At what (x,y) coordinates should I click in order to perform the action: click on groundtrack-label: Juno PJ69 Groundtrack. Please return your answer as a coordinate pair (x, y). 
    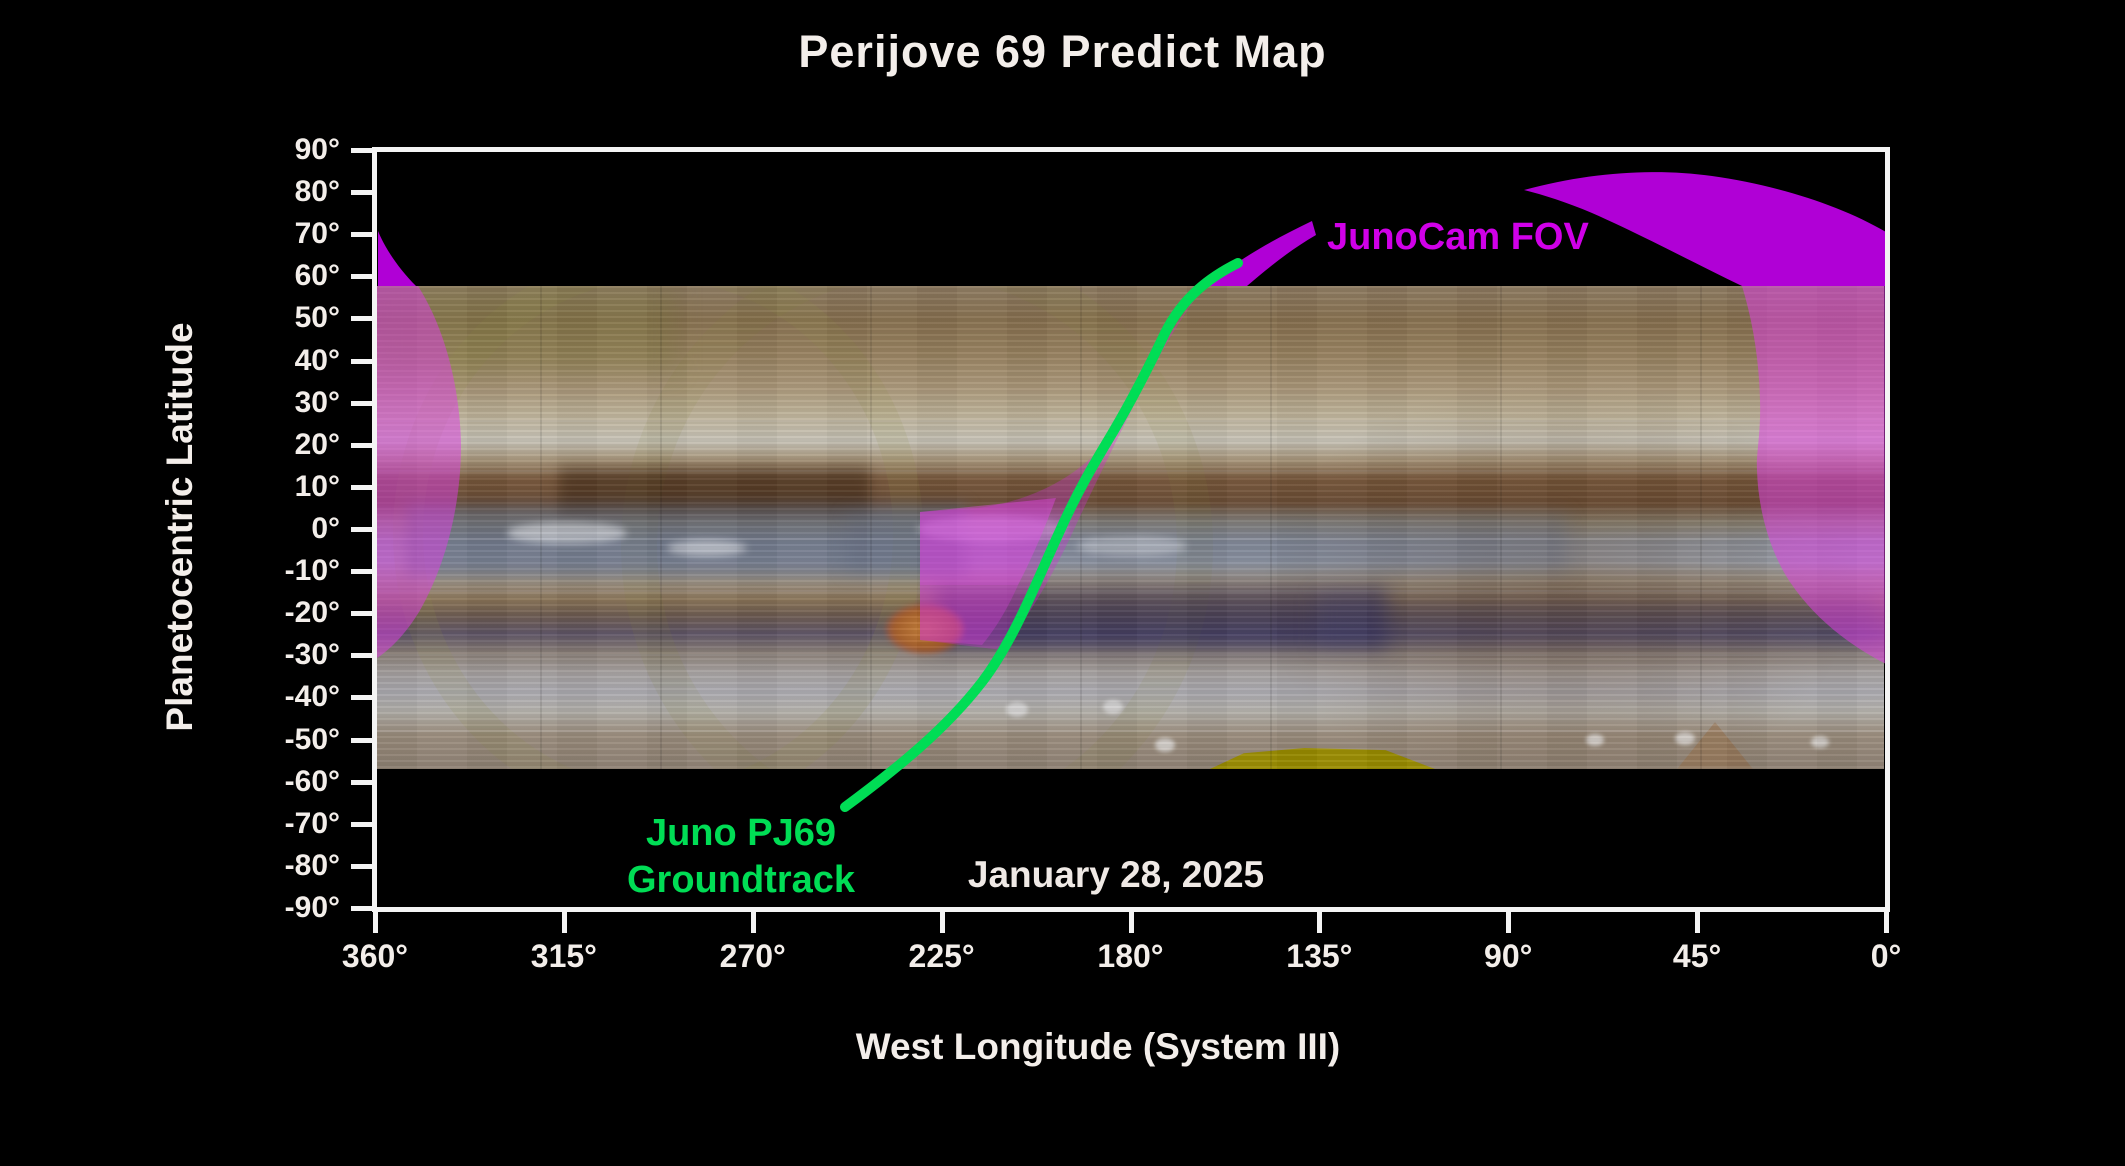
    Looking at the image, I should click on (741, 857).